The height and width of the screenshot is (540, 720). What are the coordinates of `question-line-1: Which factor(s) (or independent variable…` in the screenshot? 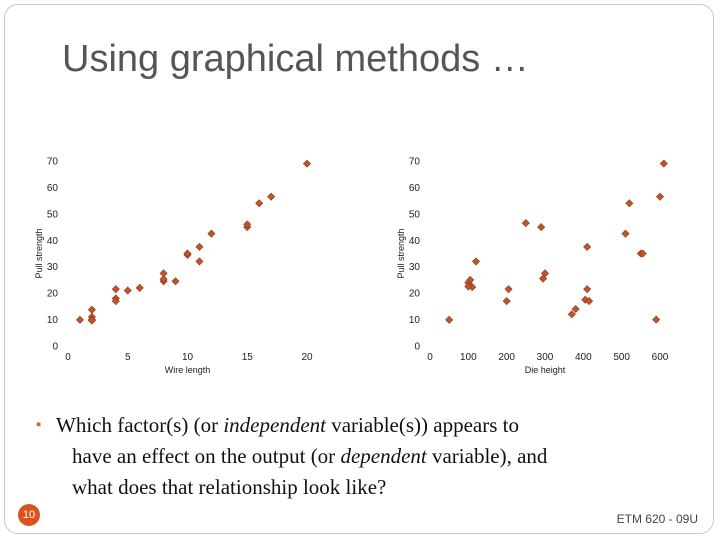 It's located at (376, 425).